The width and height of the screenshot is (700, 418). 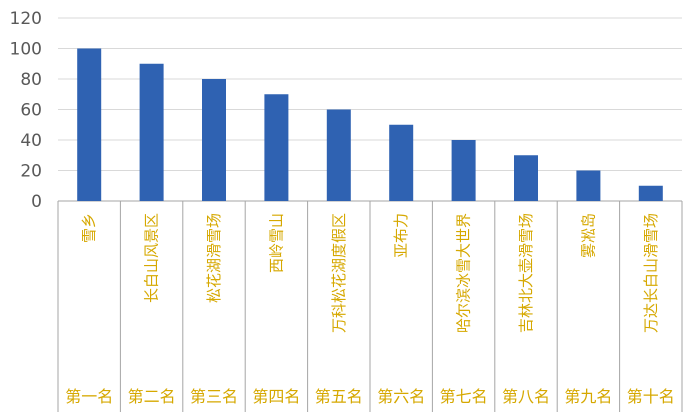 What do you see at coordinates (214, 396) in the screenshot?
I see `rank-label: 第三名` at bounding box center [214, 396].